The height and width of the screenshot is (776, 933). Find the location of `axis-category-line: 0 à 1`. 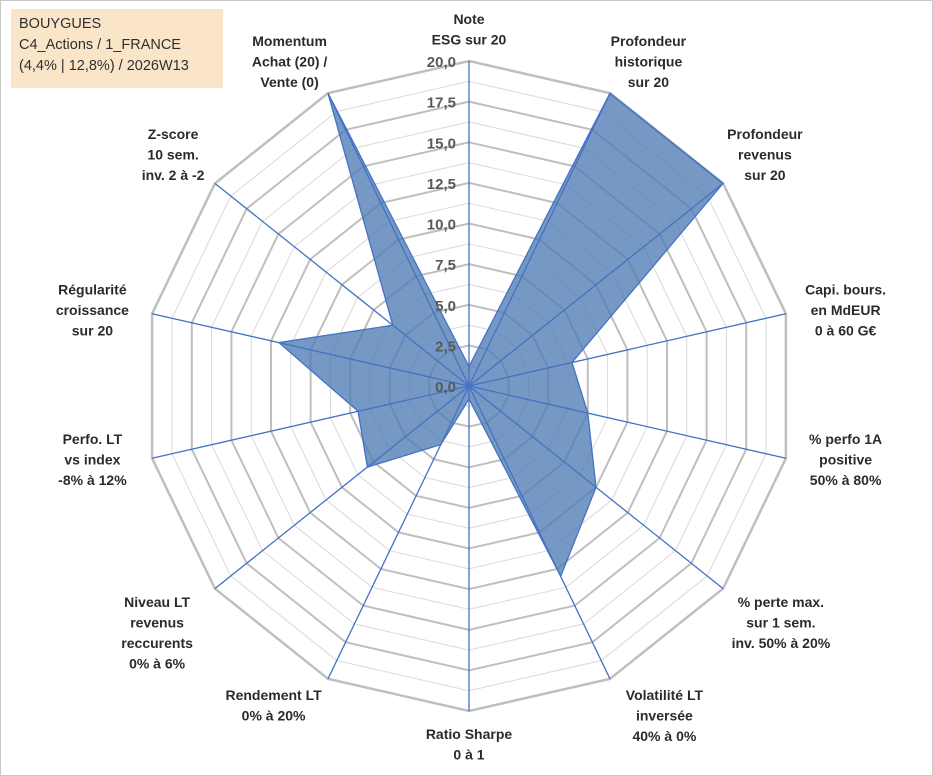

axis-category-line: 0 à 1 is located at coordinates (468, 755).